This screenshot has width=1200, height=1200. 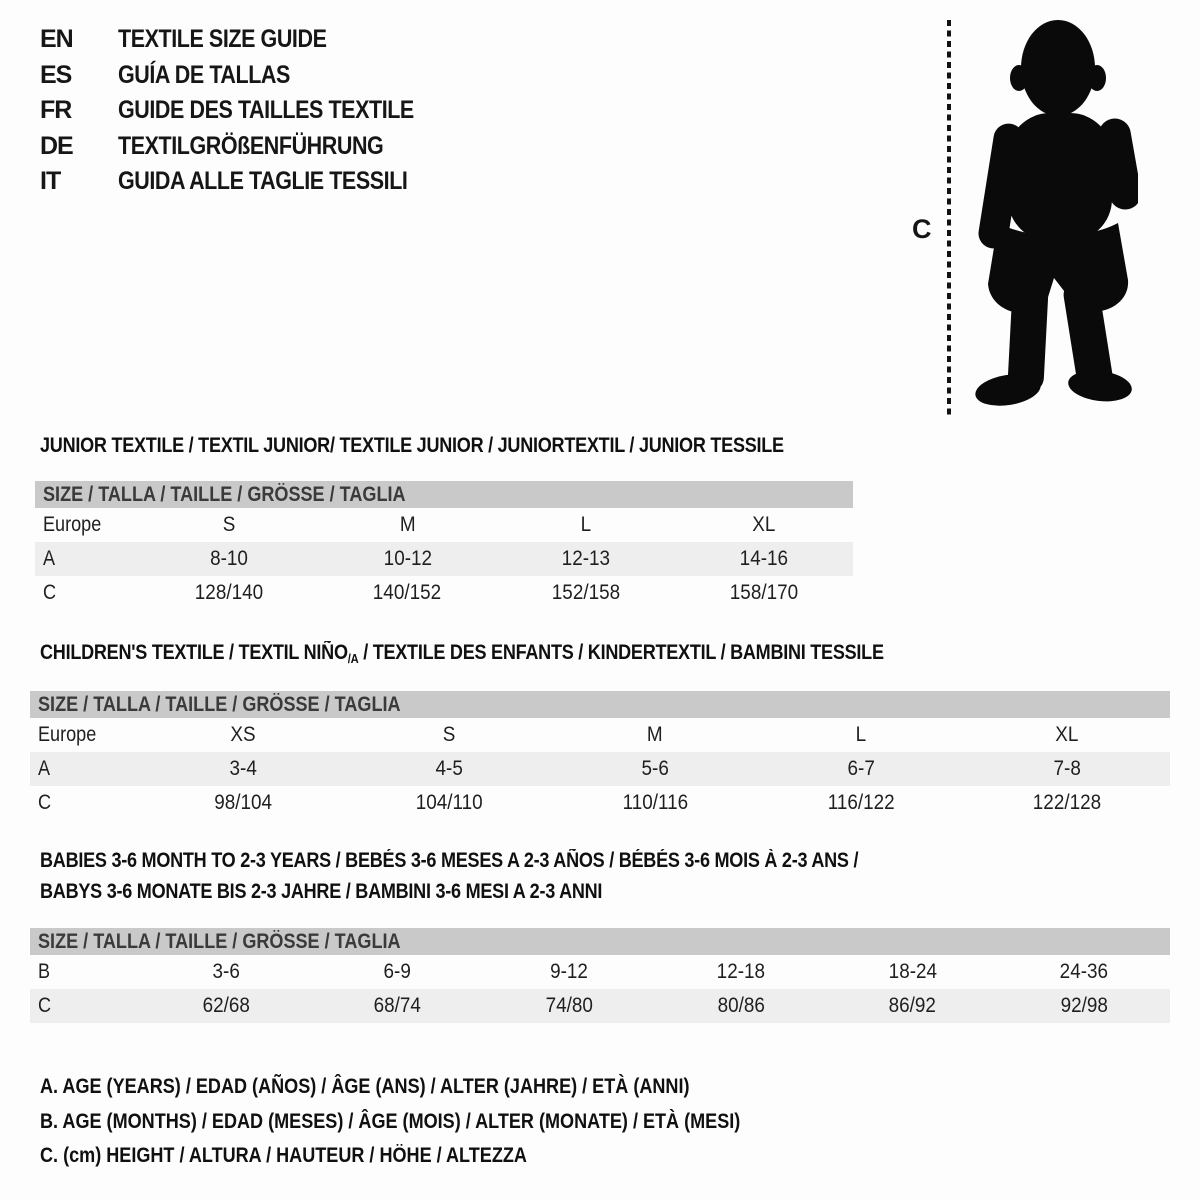 I want to click on table-cell: 6-9, so click(x=397, y=971).